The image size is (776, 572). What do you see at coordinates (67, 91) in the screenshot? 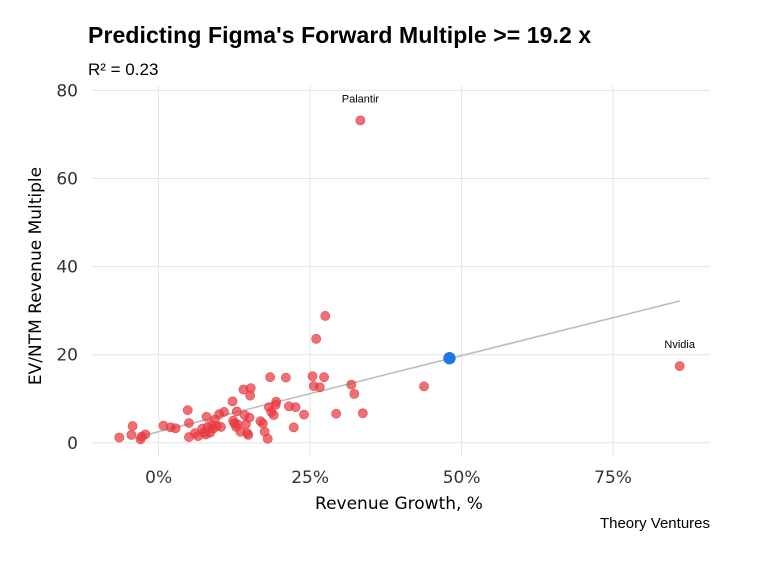
I see `y-tick-label: 80` at bounding box center [67, 91].